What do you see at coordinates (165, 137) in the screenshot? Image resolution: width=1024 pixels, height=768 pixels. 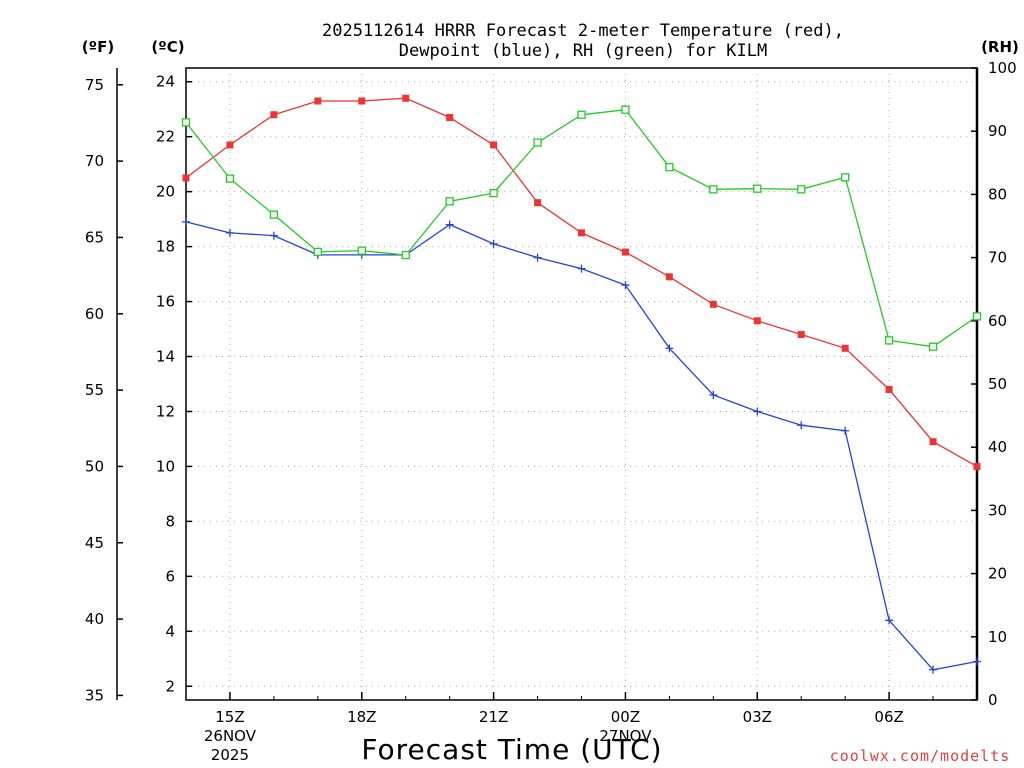 I see `celsius-tick-label: 22` at bounding box center [165, 137].